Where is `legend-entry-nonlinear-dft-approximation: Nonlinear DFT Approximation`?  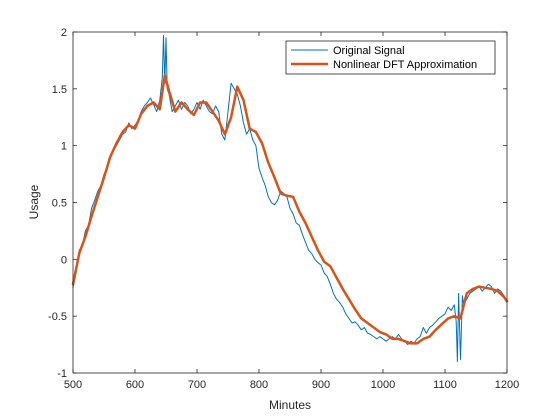
legend-entry-nonlinear-dft-approximation: Nonlinear DFT Approximation is located at coordinates (405, 65).